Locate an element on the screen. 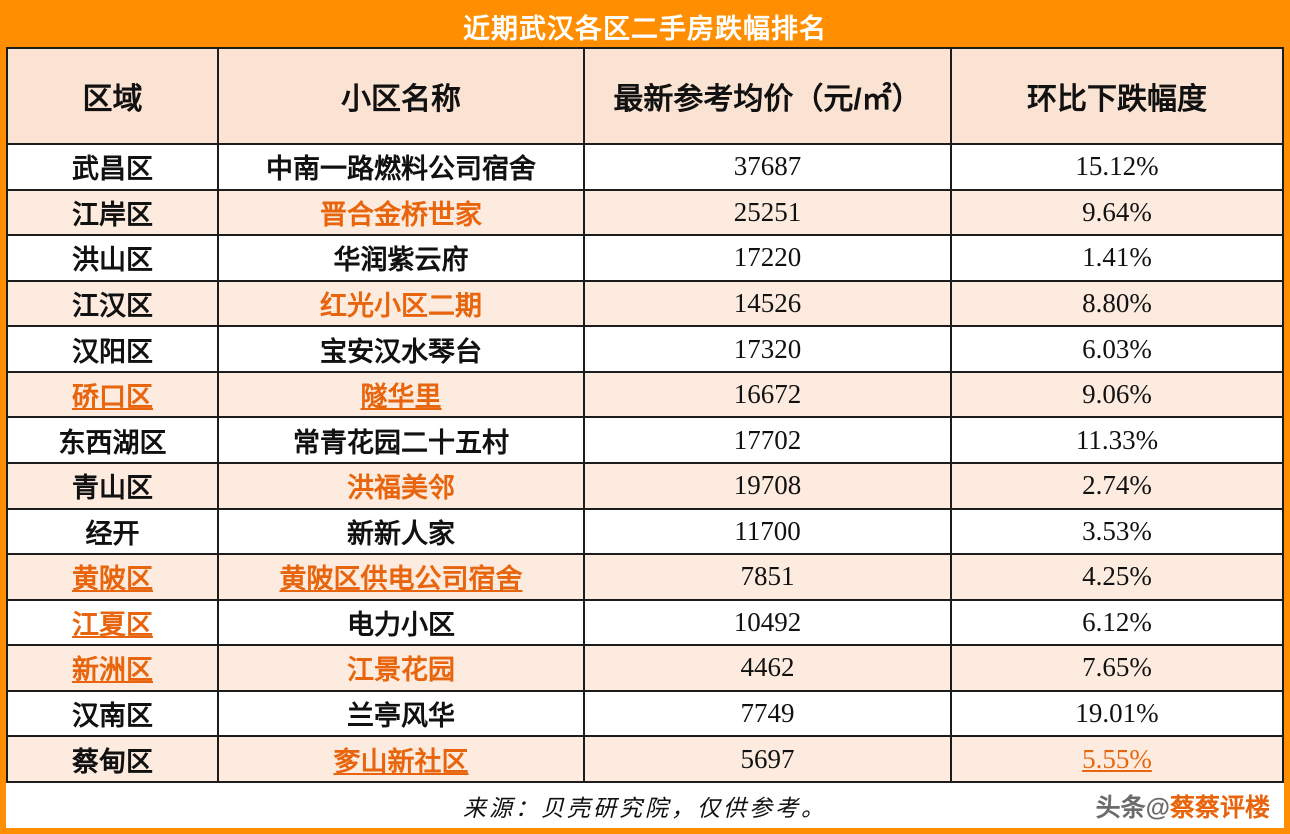 This screenshot has height=834, width=1290. table-row: 经开 新新人家 11700 3.53% is located at coordinates (645, 531).